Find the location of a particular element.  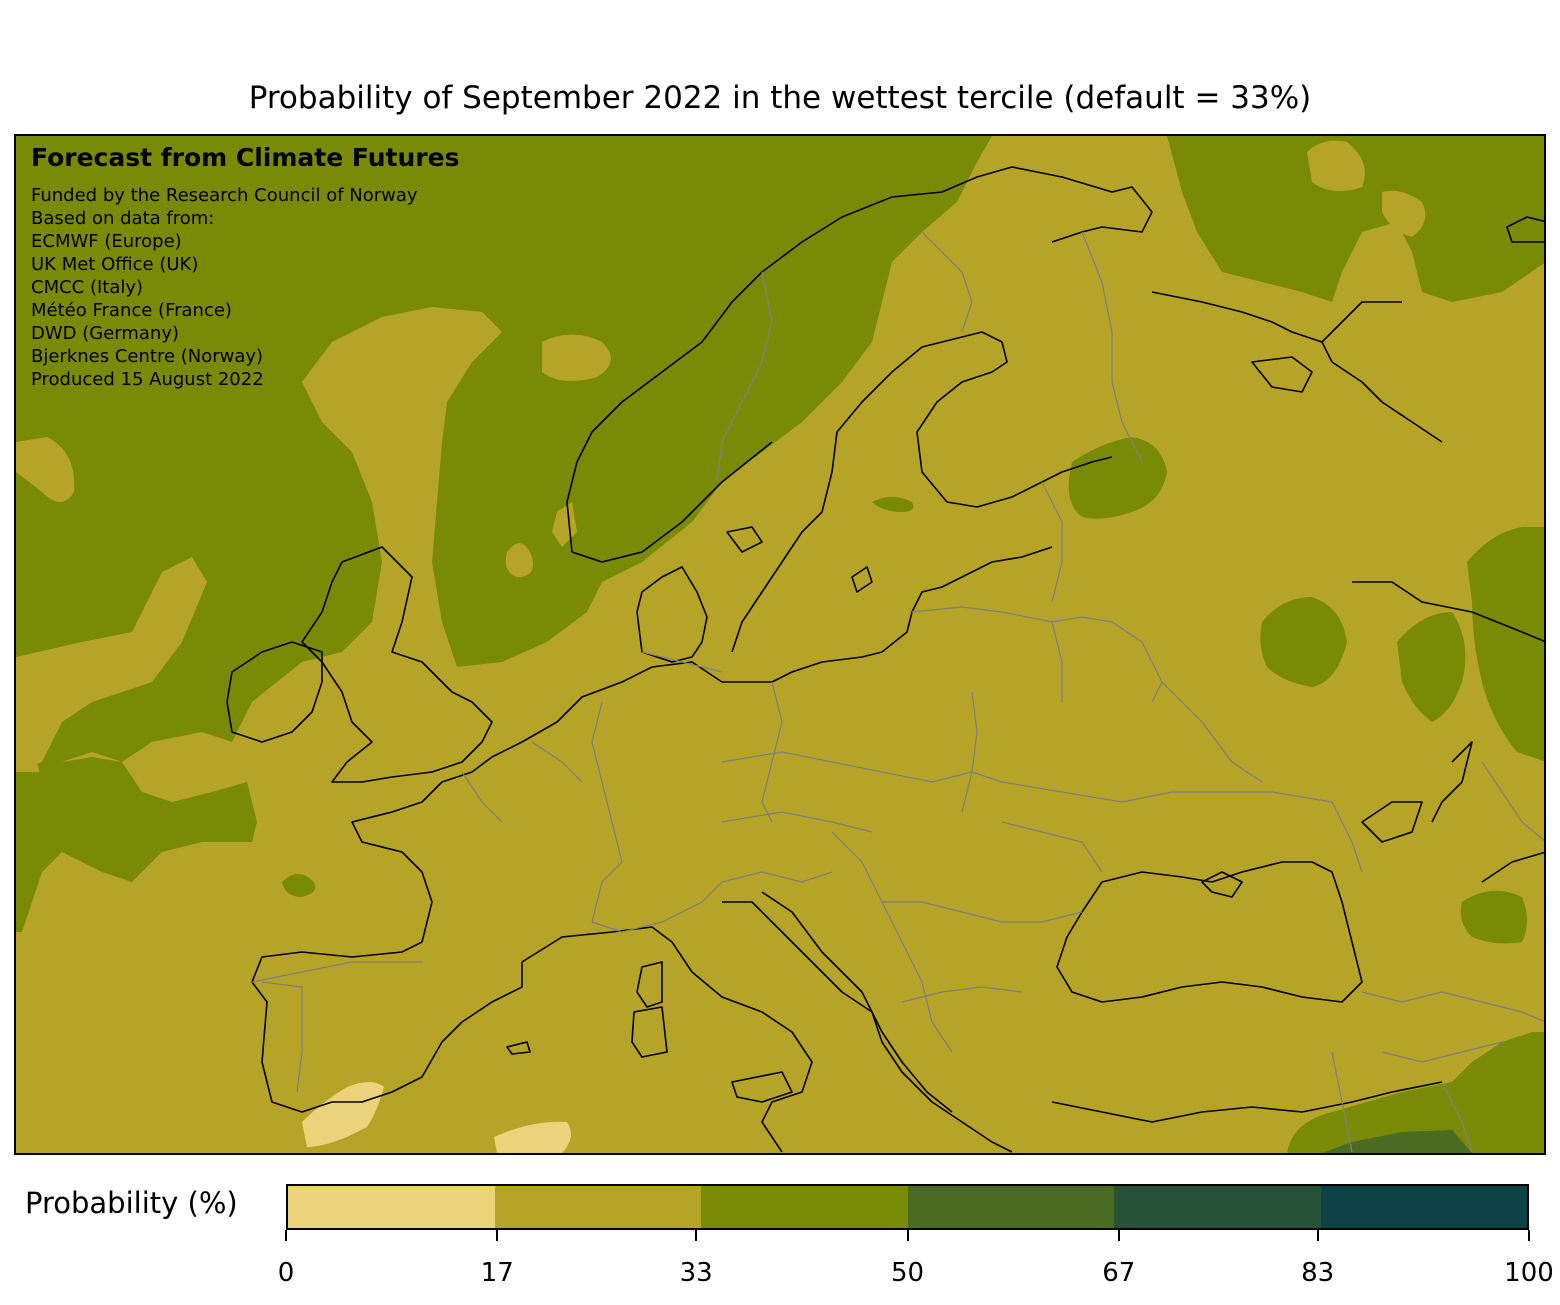

credits-line: Based on data from: is located at coordinates (123, 218).